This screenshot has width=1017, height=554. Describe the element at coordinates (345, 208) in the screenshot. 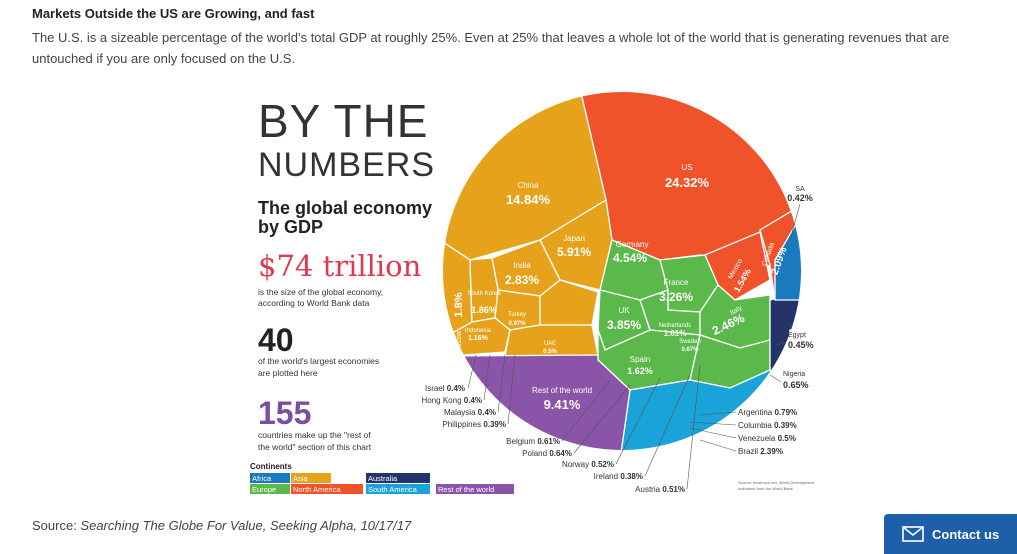

I see `infographic-subtitle-line1: The global economy` at that location.